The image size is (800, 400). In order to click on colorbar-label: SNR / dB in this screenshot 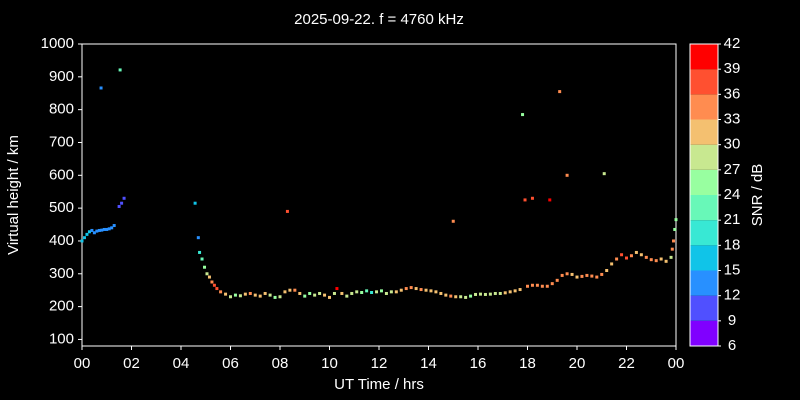, I will do `click(757, 195)`.